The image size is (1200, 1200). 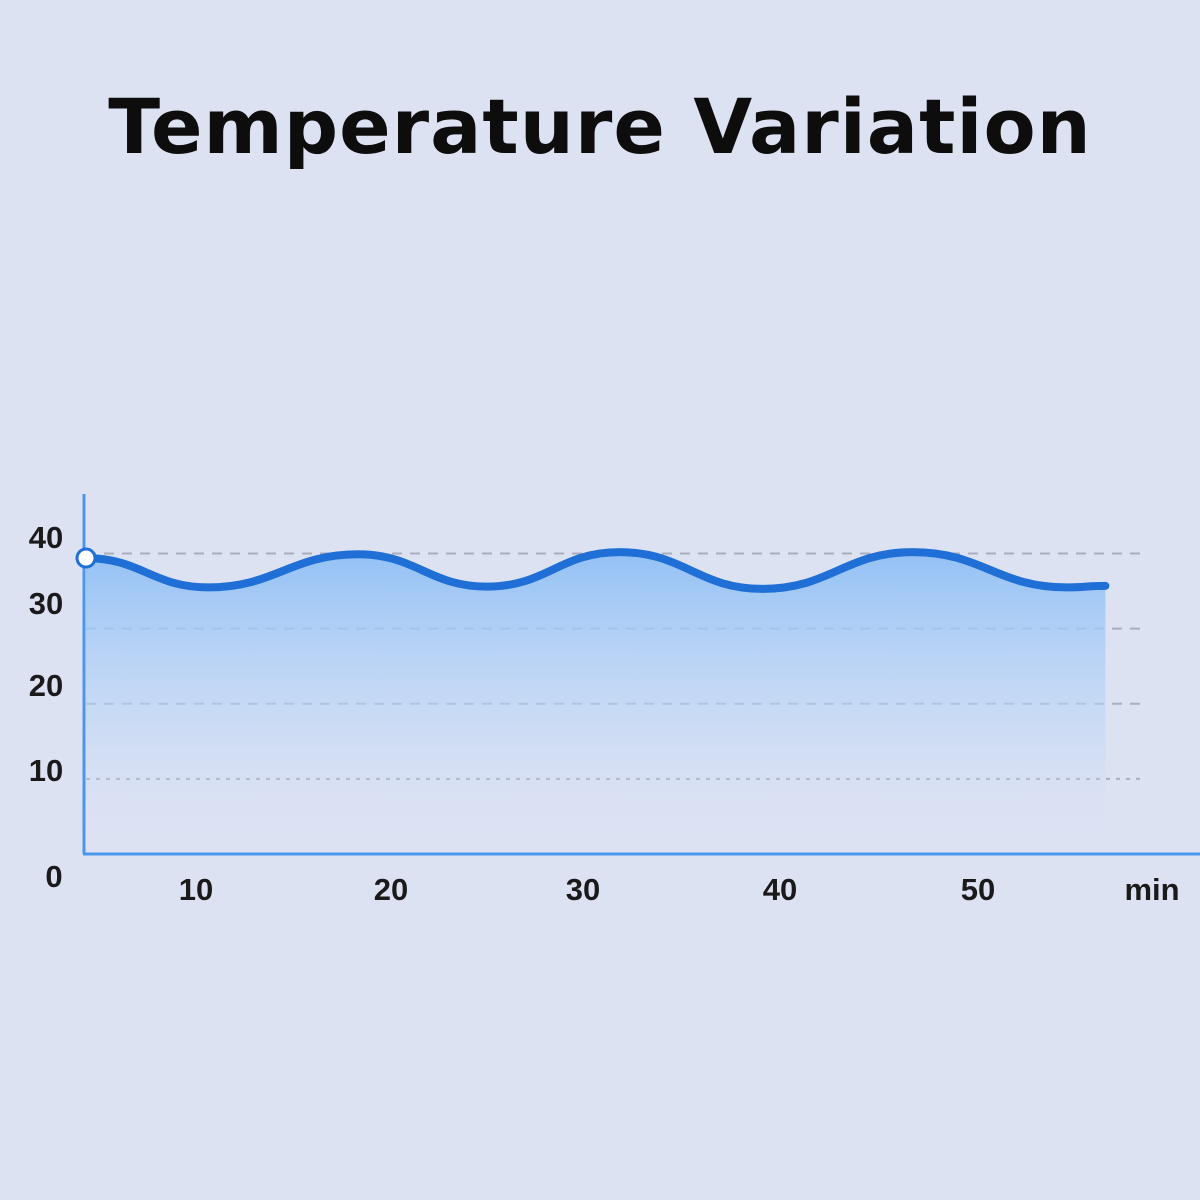 I want to click on x-unit-label: min, so click(x=1151, y=889).